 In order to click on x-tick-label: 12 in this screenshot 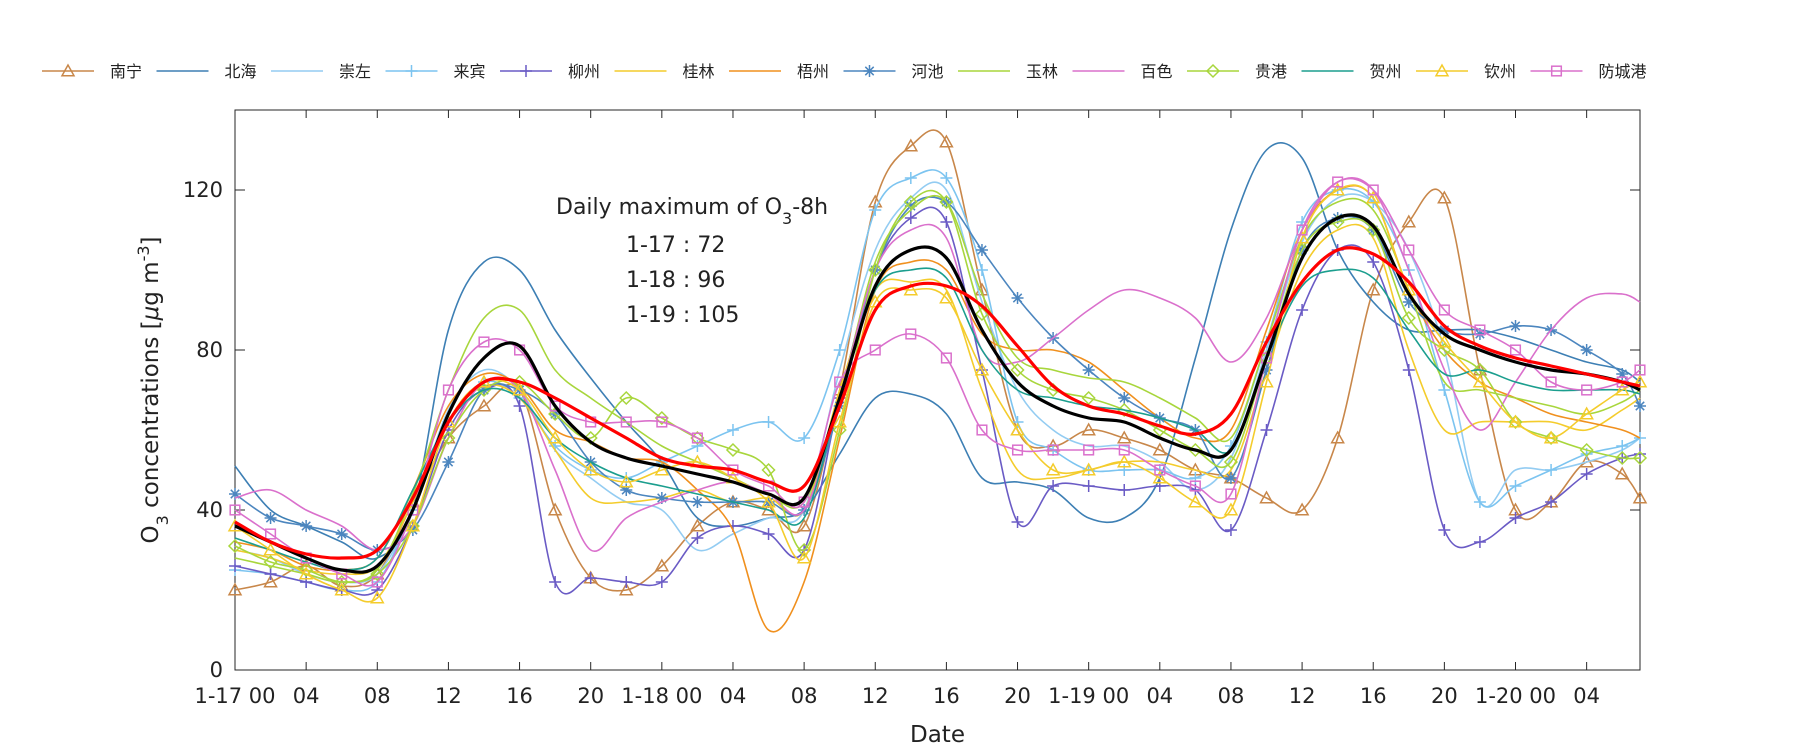, I will do `click(1302, 696)`.